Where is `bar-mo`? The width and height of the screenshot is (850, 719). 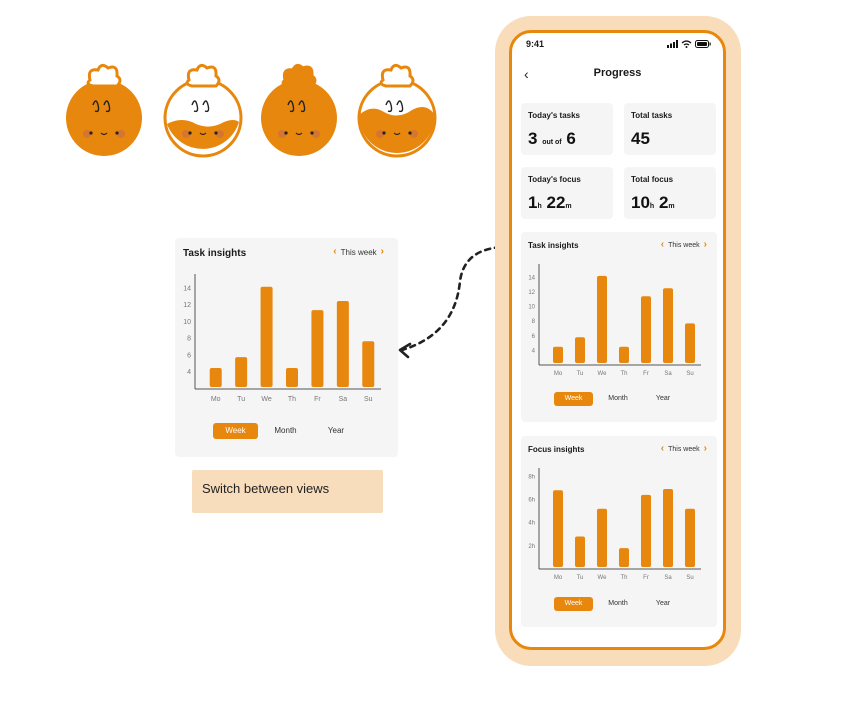 bar-mo is located at coordinates (558, 354).